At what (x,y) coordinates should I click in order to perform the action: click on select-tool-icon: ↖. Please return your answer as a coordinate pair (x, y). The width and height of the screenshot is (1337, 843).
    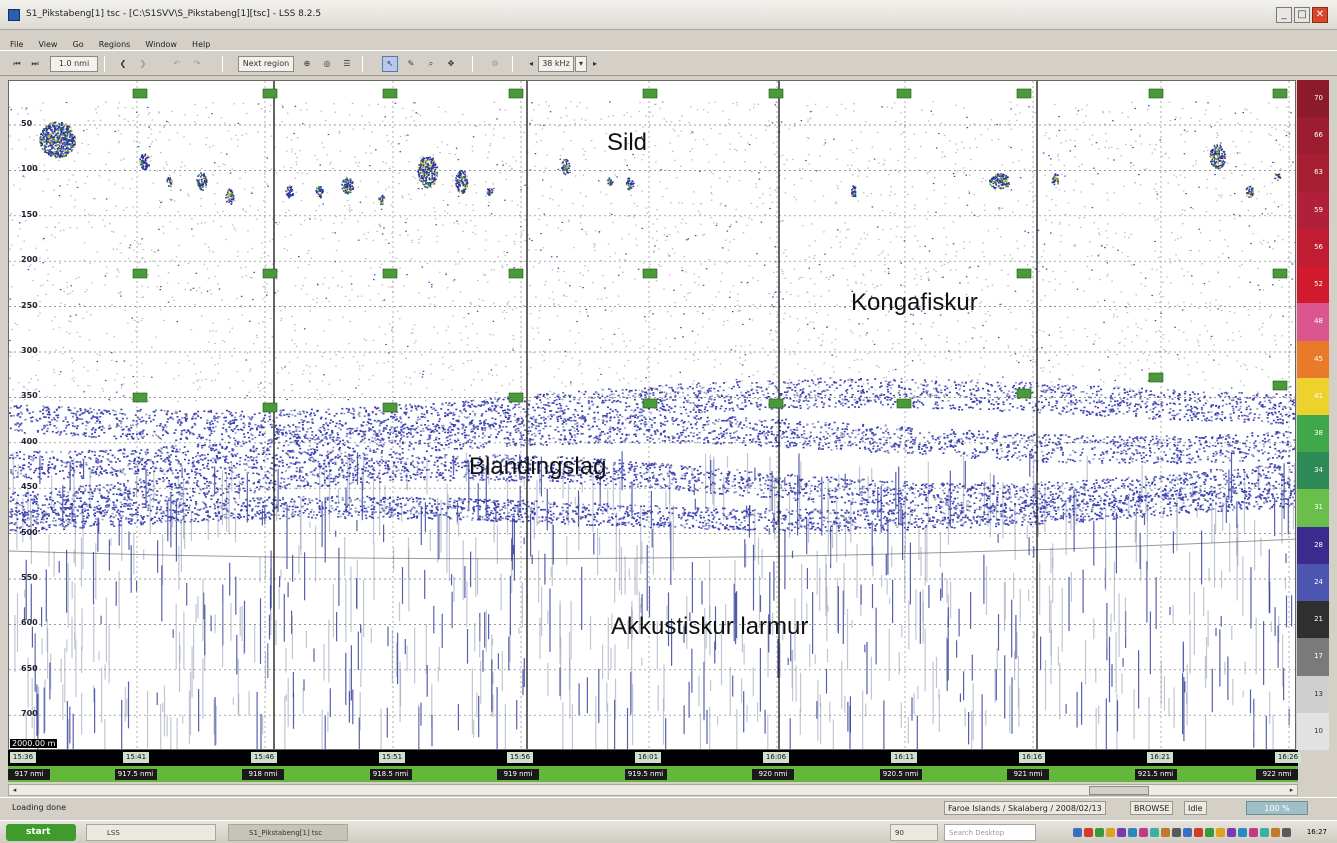
    Looking at the image, I should click on (390, 64).